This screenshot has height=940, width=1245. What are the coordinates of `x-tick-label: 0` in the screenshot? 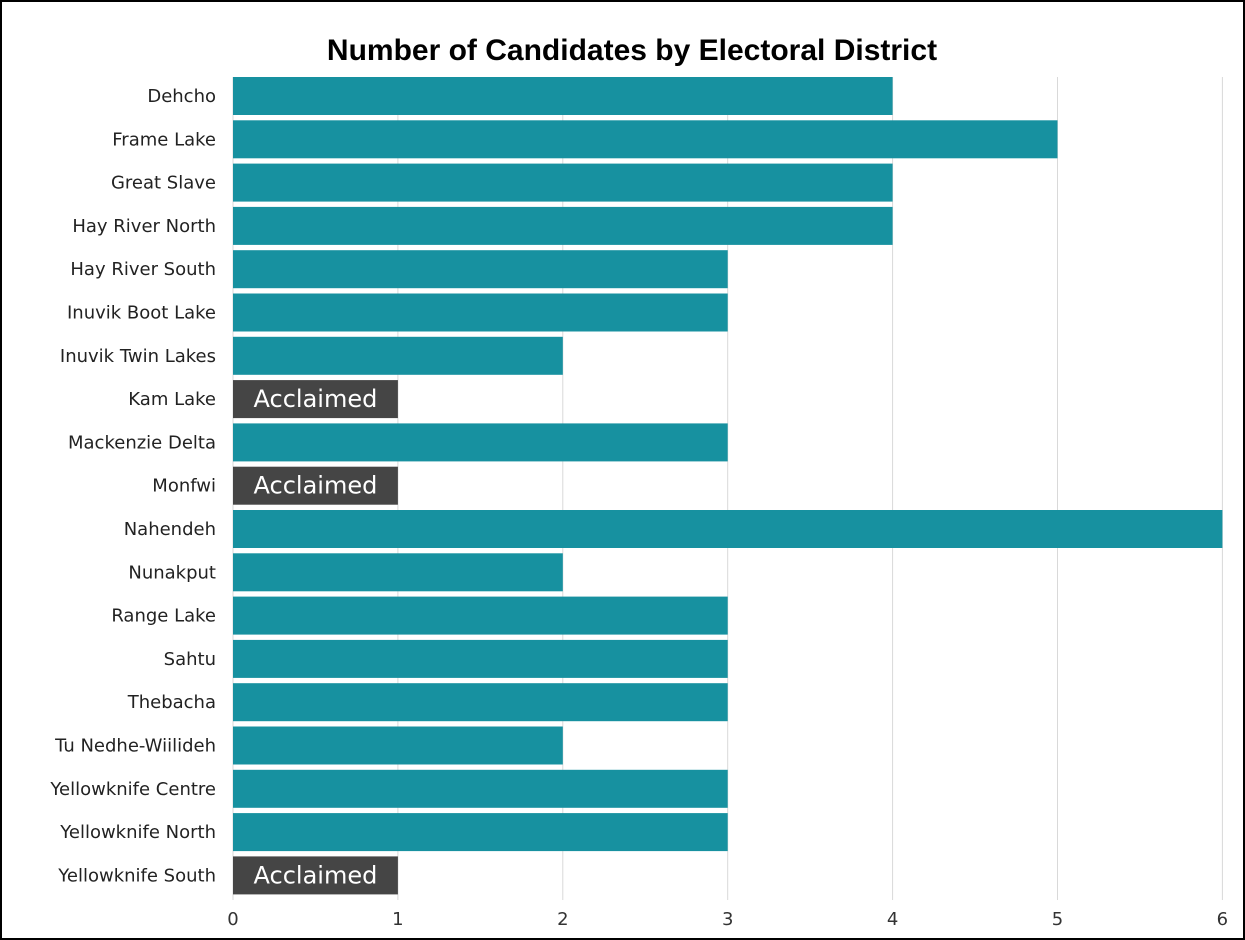 It's located at (232, 919).